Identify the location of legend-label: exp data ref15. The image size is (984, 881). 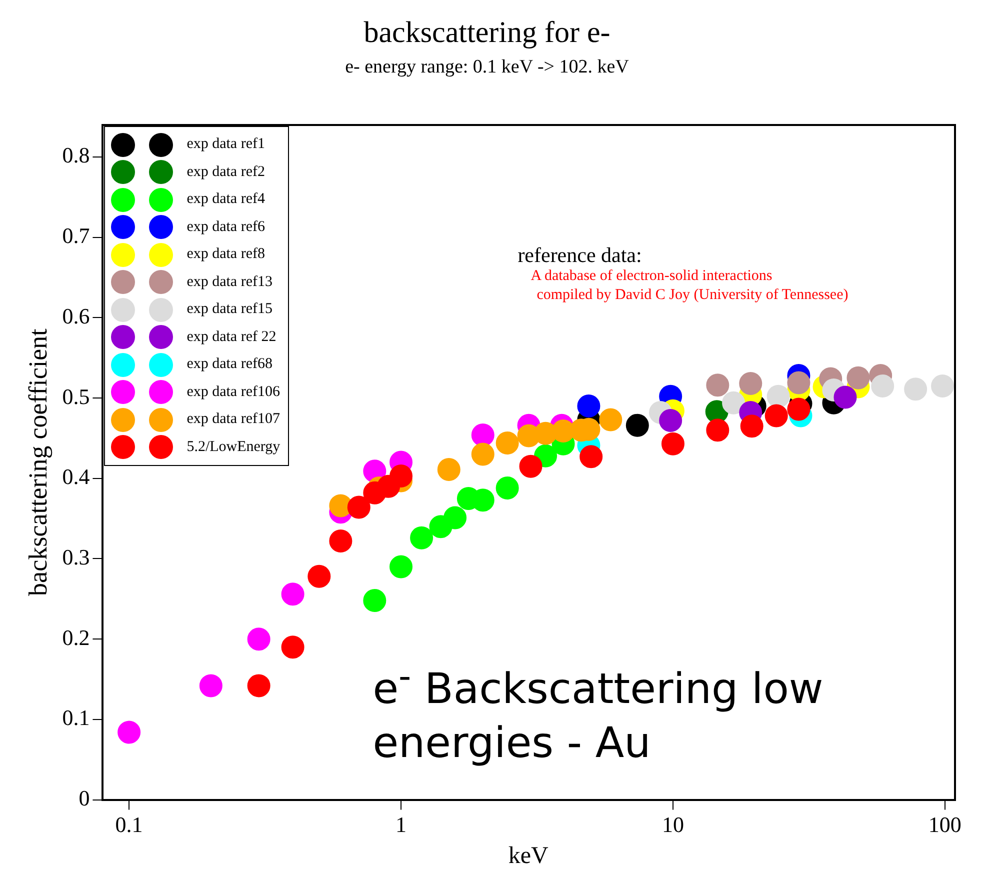
(229, 309).